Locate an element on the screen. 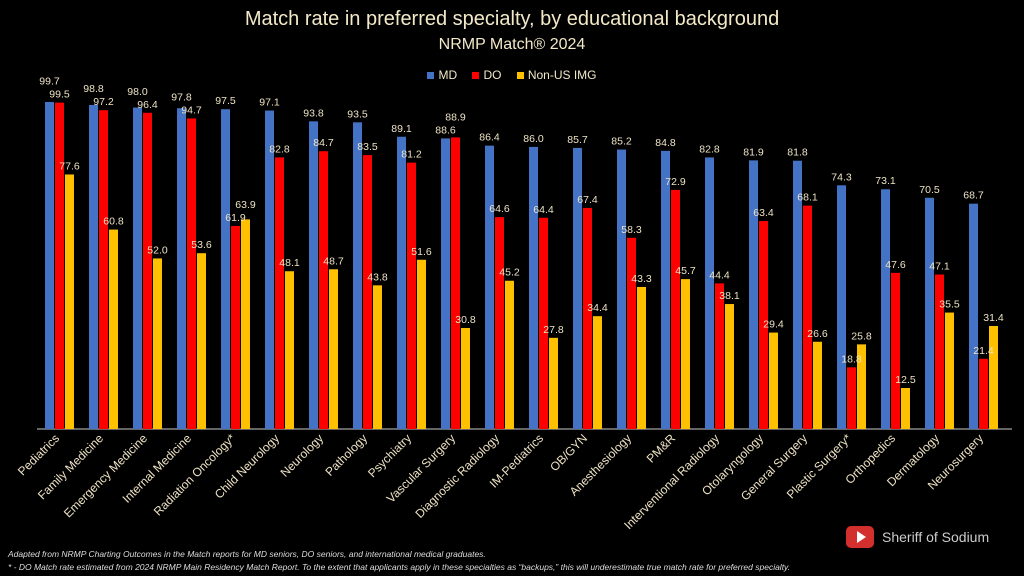 This screenshot has height=576, width=1024. data-label: 94.7 is located at coordinates (191, 110).